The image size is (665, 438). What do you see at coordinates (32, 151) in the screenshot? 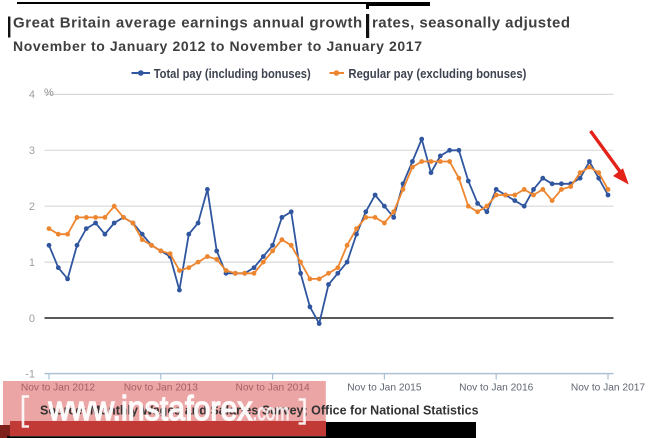
I see `svg-text: 3` at bounding box center [32, 151].